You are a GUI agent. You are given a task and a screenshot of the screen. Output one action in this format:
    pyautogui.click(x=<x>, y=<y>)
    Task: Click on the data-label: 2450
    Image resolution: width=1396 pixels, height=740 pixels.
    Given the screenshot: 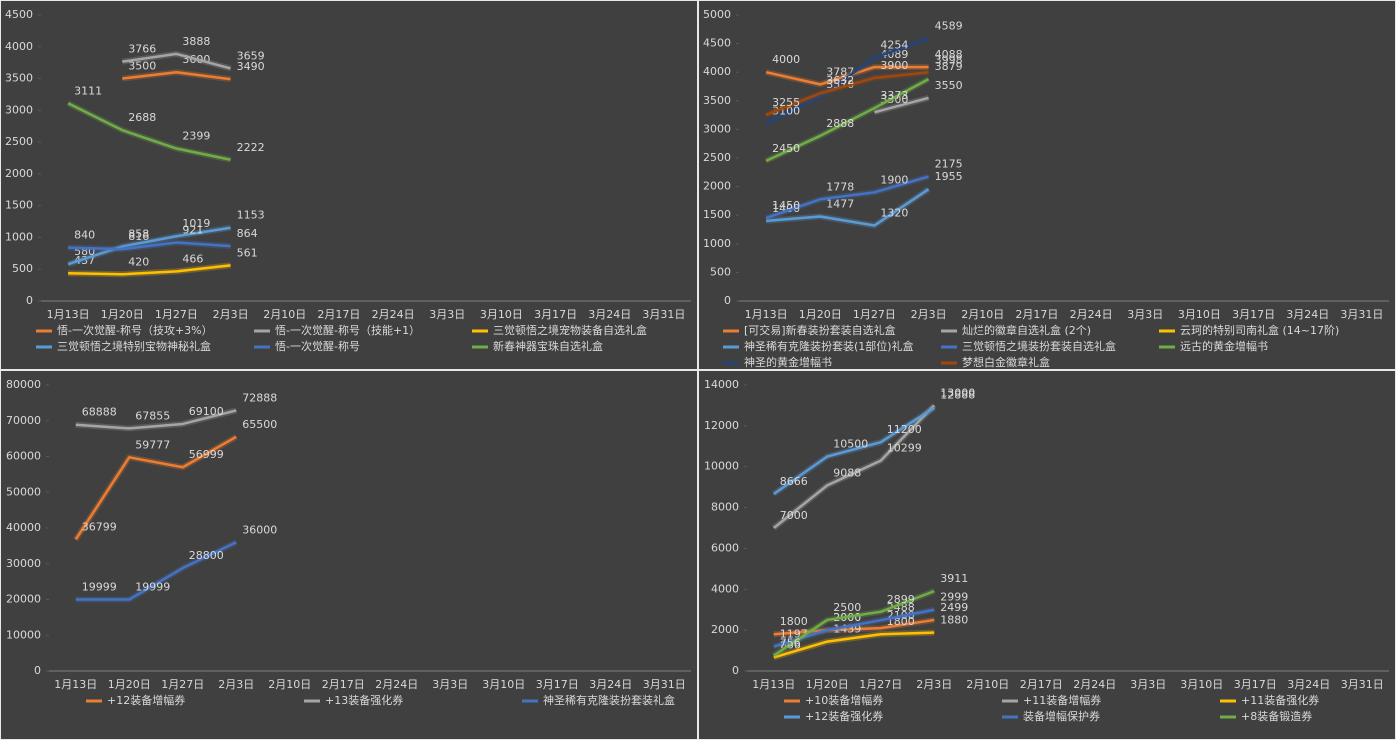 What is the action you would take?
    pyautogui.click(x=786, y=148)
    